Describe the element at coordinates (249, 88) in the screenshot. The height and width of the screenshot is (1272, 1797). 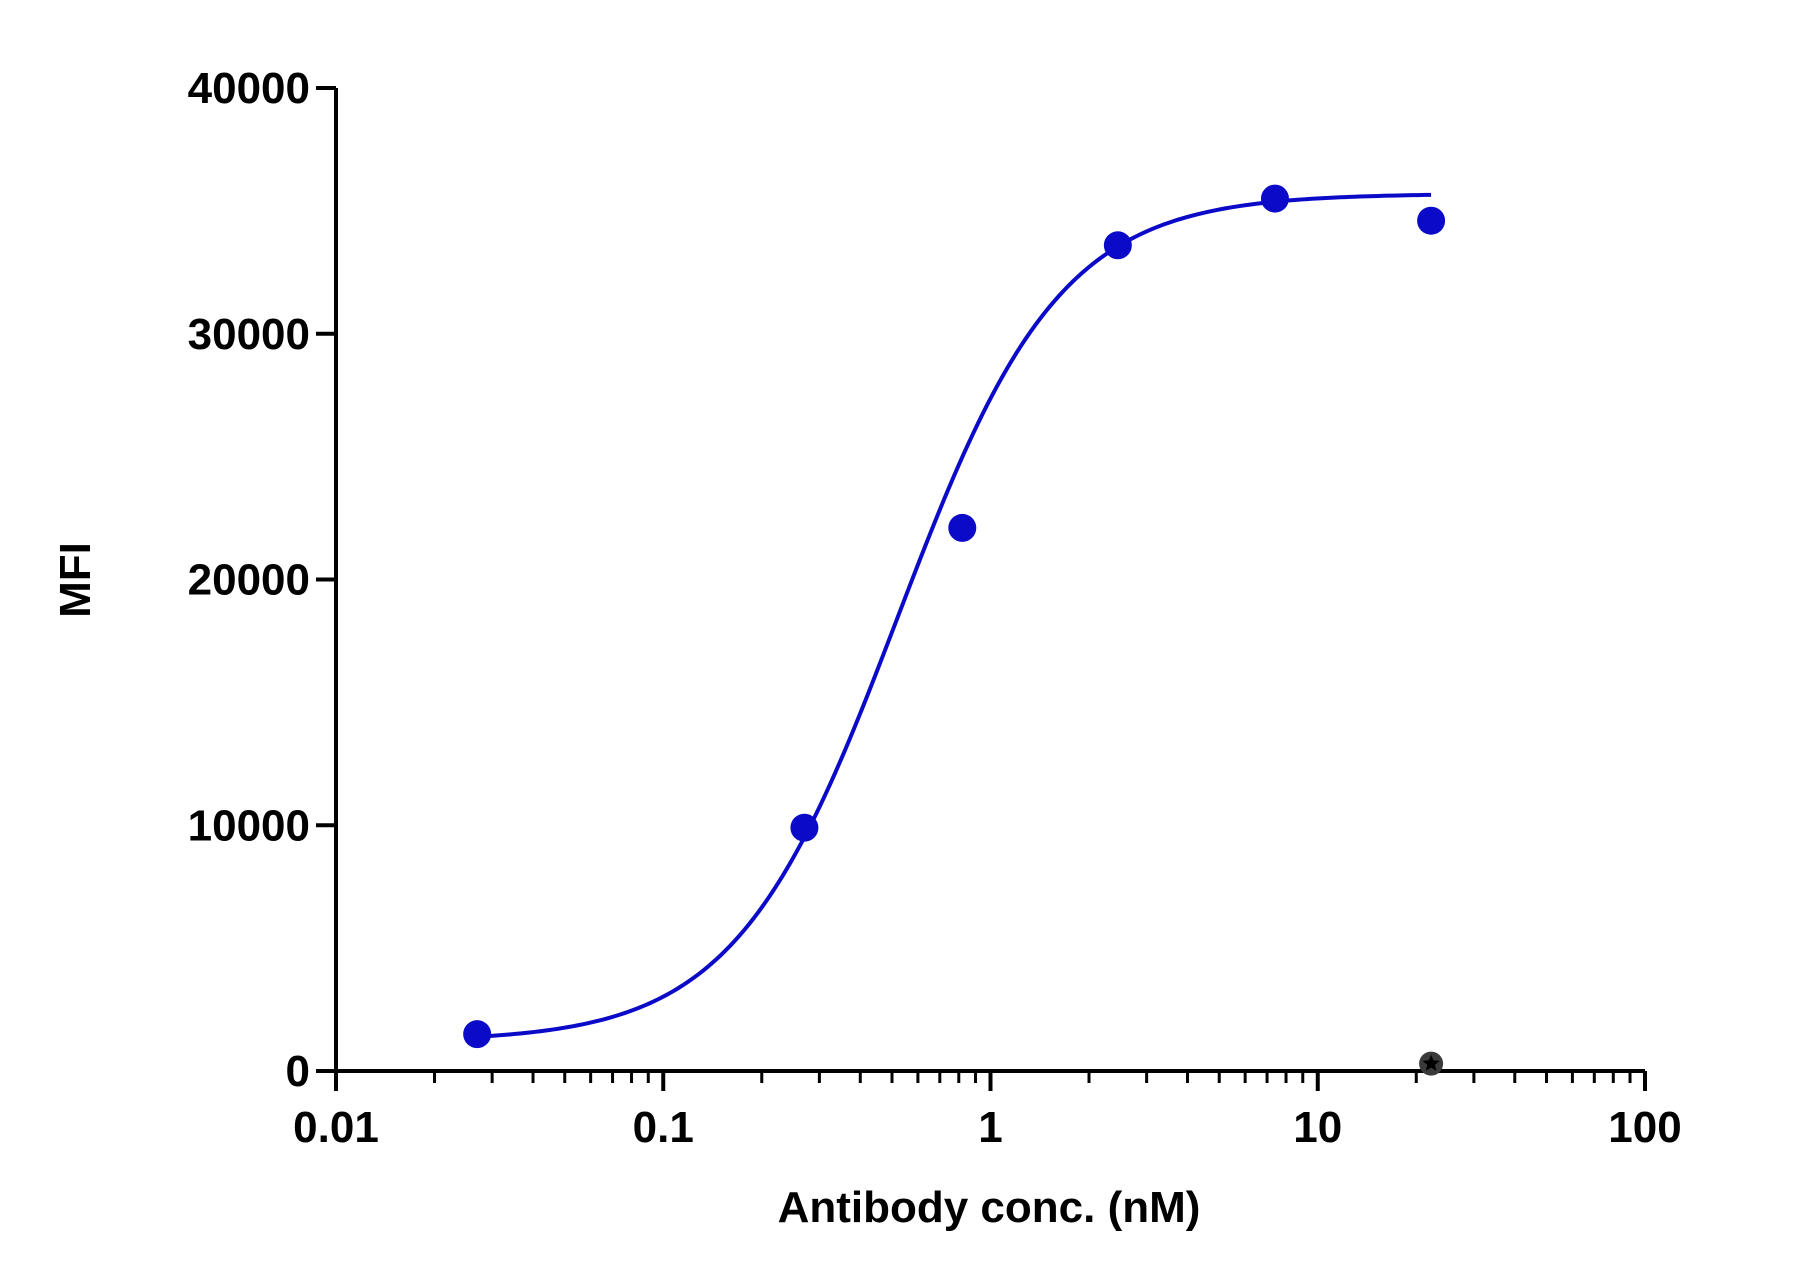
I see `y-tick-label: 40000` at that location.